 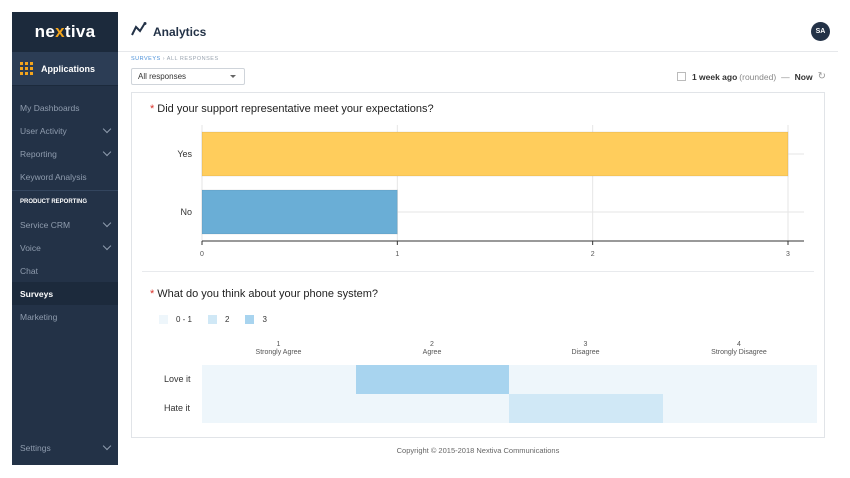 What do you see at coordinates (821, 76) in the screenshot?
I see `refresh-icon: ↻` at bounding box center [821, 76].